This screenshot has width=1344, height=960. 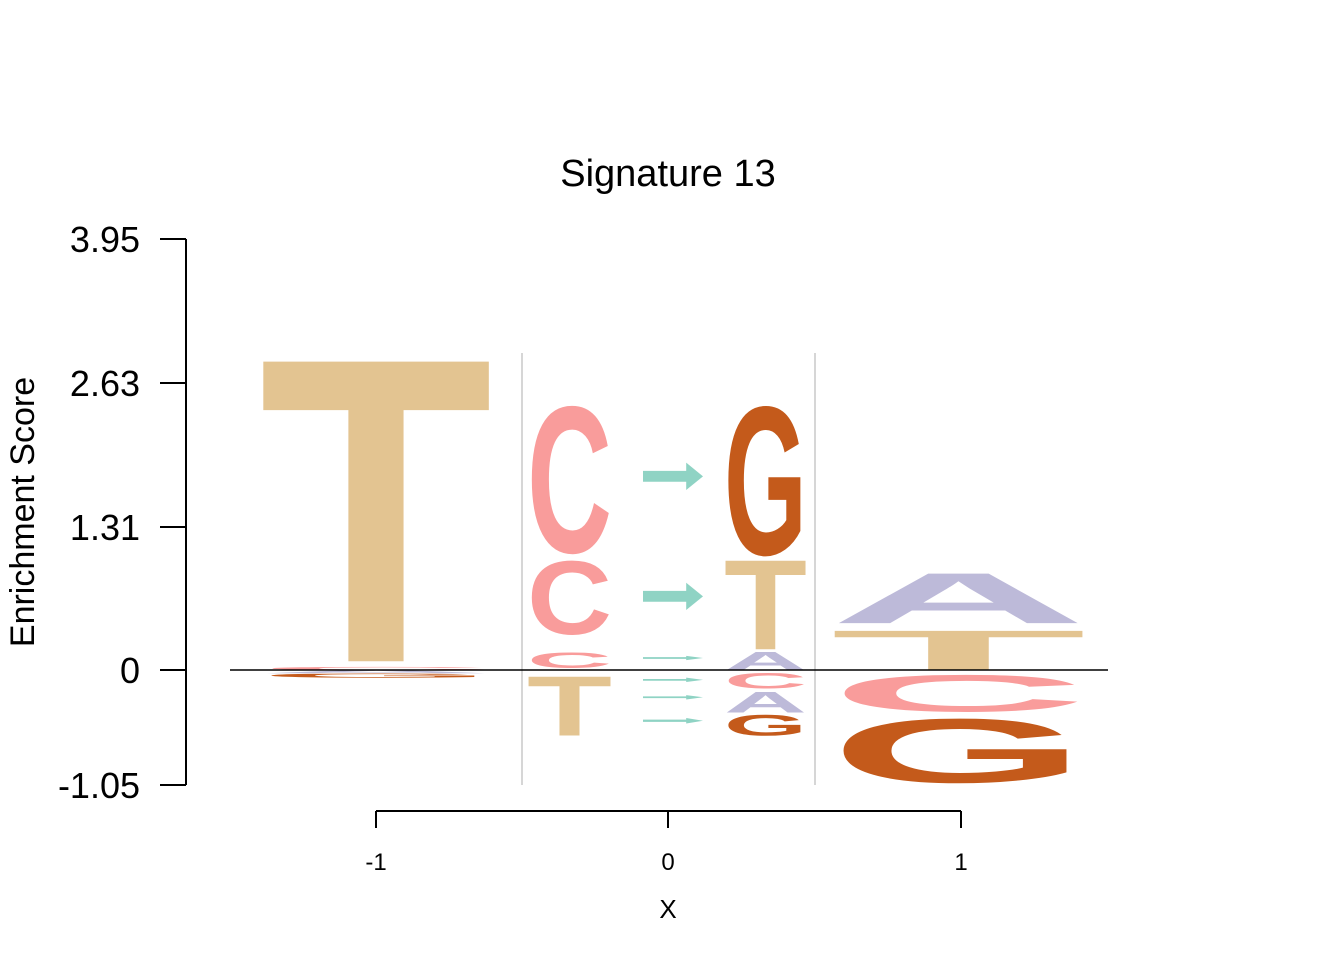 I want to click on x-tick-label: -1, so click(x=375, y=862).